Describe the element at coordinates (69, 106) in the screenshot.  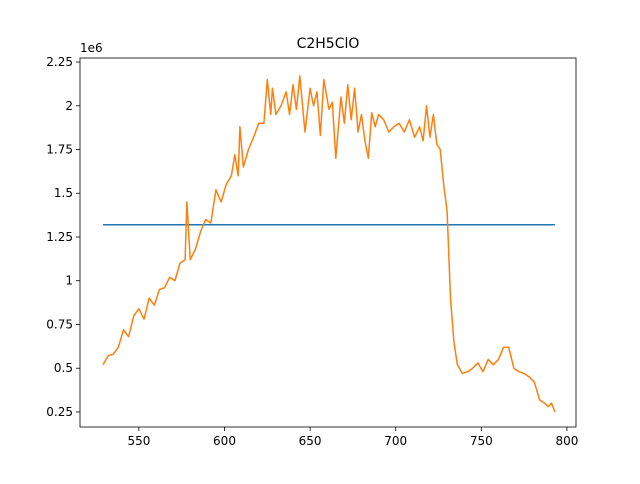
I see `y-tick-label: 2` at that location.